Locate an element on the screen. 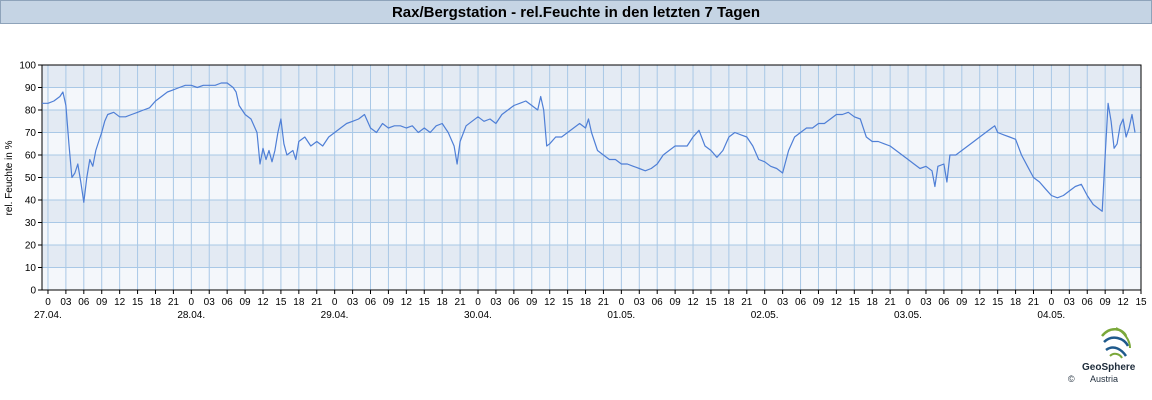 The width and height of the screenshot is (1152, 400). y-tick-label: 20 is located at coordinates (31, 246).